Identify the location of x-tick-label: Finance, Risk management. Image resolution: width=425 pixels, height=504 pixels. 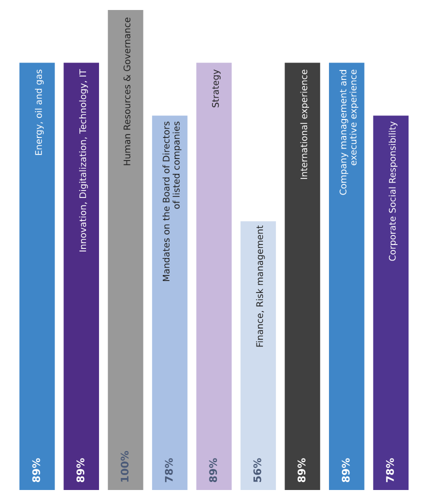
(260, 286).